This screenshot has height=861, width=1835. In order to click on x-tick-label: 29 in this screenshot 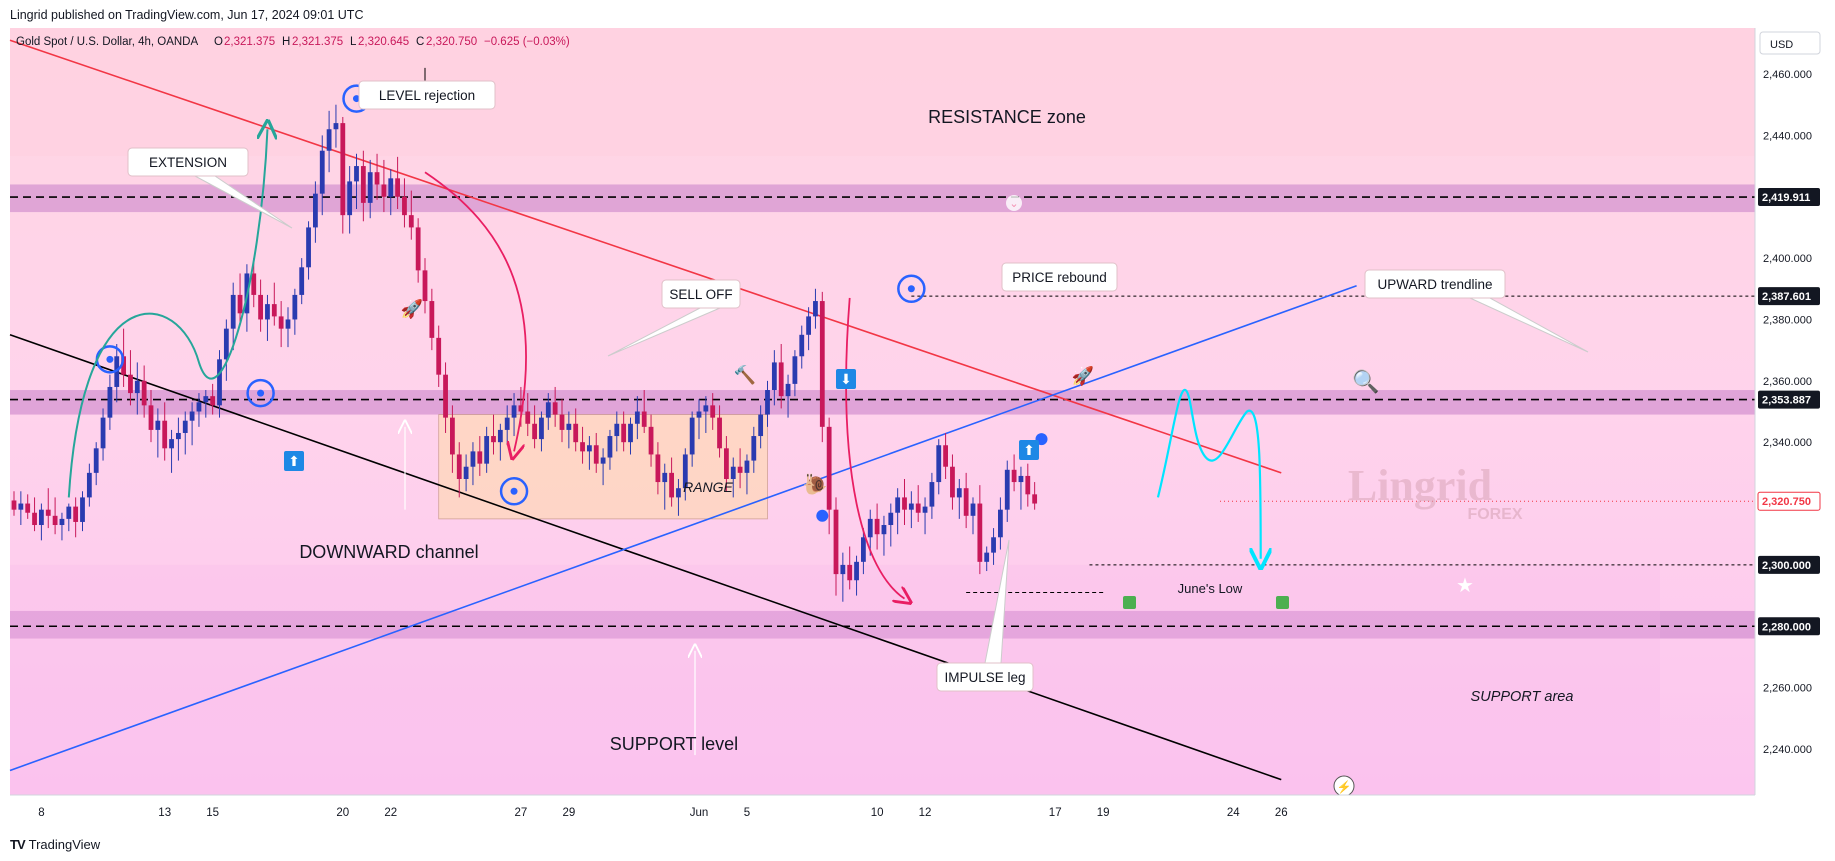, I will do `click(568, 813)`.